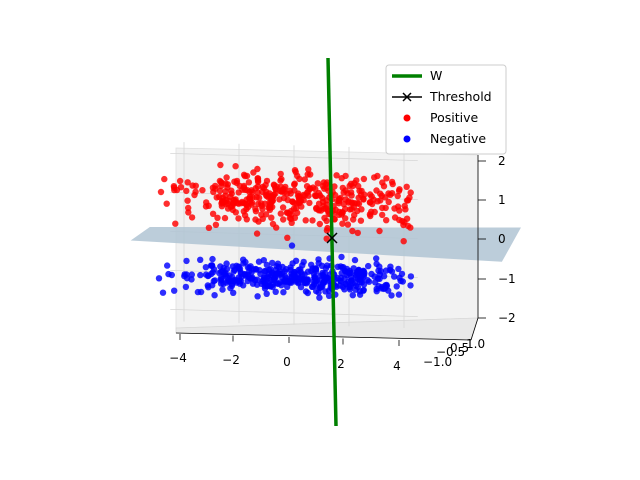 This screenshot has height=480, width=640. I want to click on legend-frame, so click(446, 109).